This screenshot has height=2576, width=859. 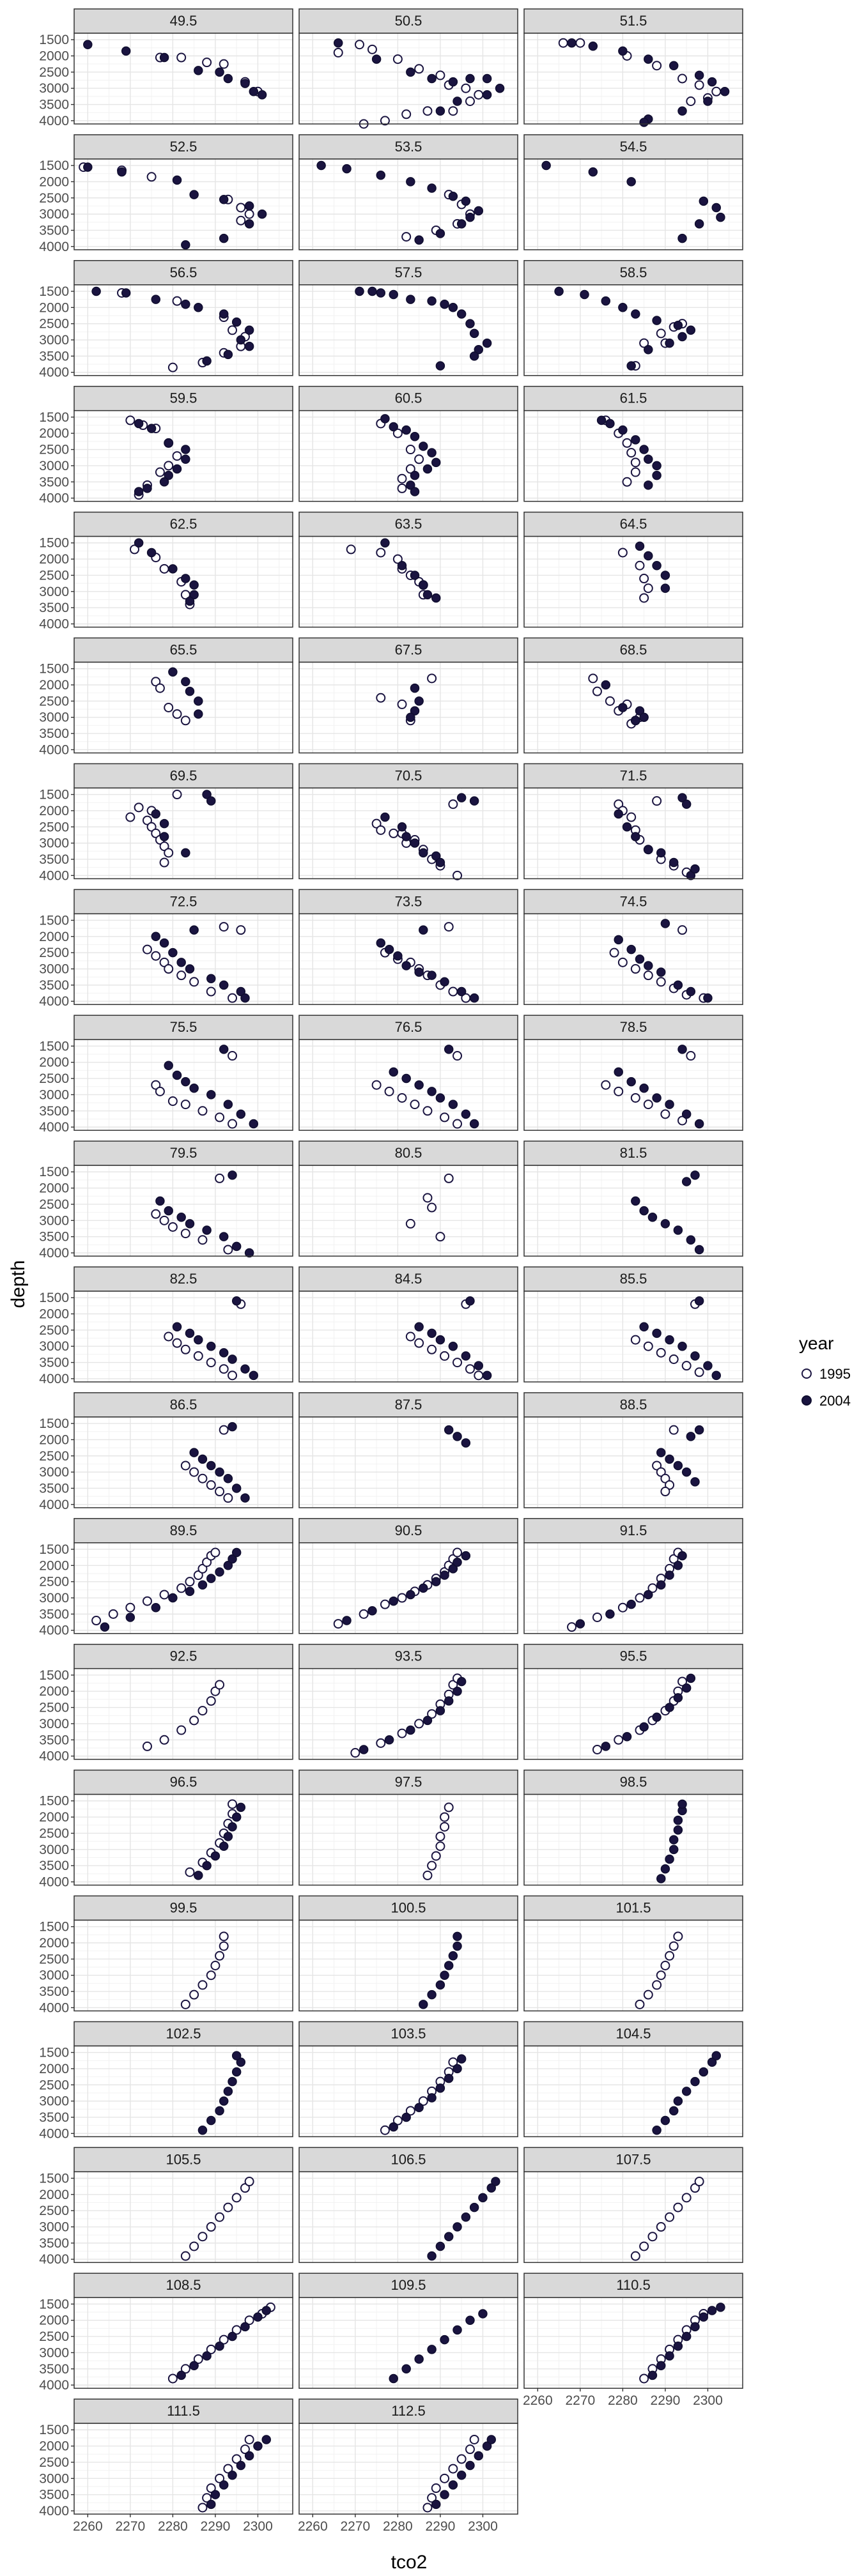 I want to click on facet-strip-label: 49.5, so click(x=183, y=21).